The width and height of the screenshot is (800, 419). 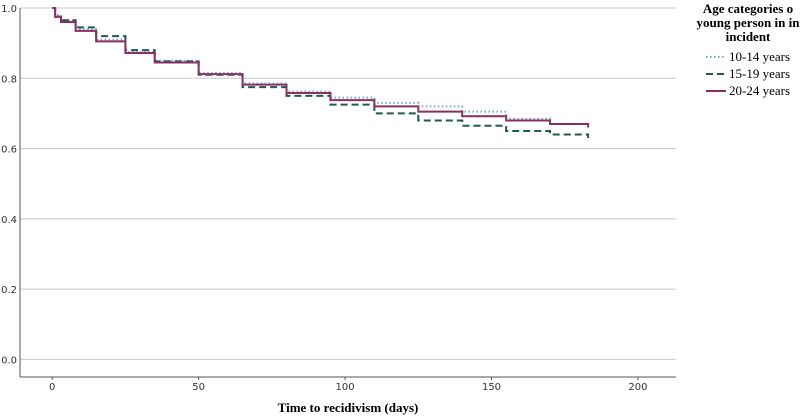 I want to click on x-tick-labels: 0 50 100 150 200, so click(x=348, y=385).